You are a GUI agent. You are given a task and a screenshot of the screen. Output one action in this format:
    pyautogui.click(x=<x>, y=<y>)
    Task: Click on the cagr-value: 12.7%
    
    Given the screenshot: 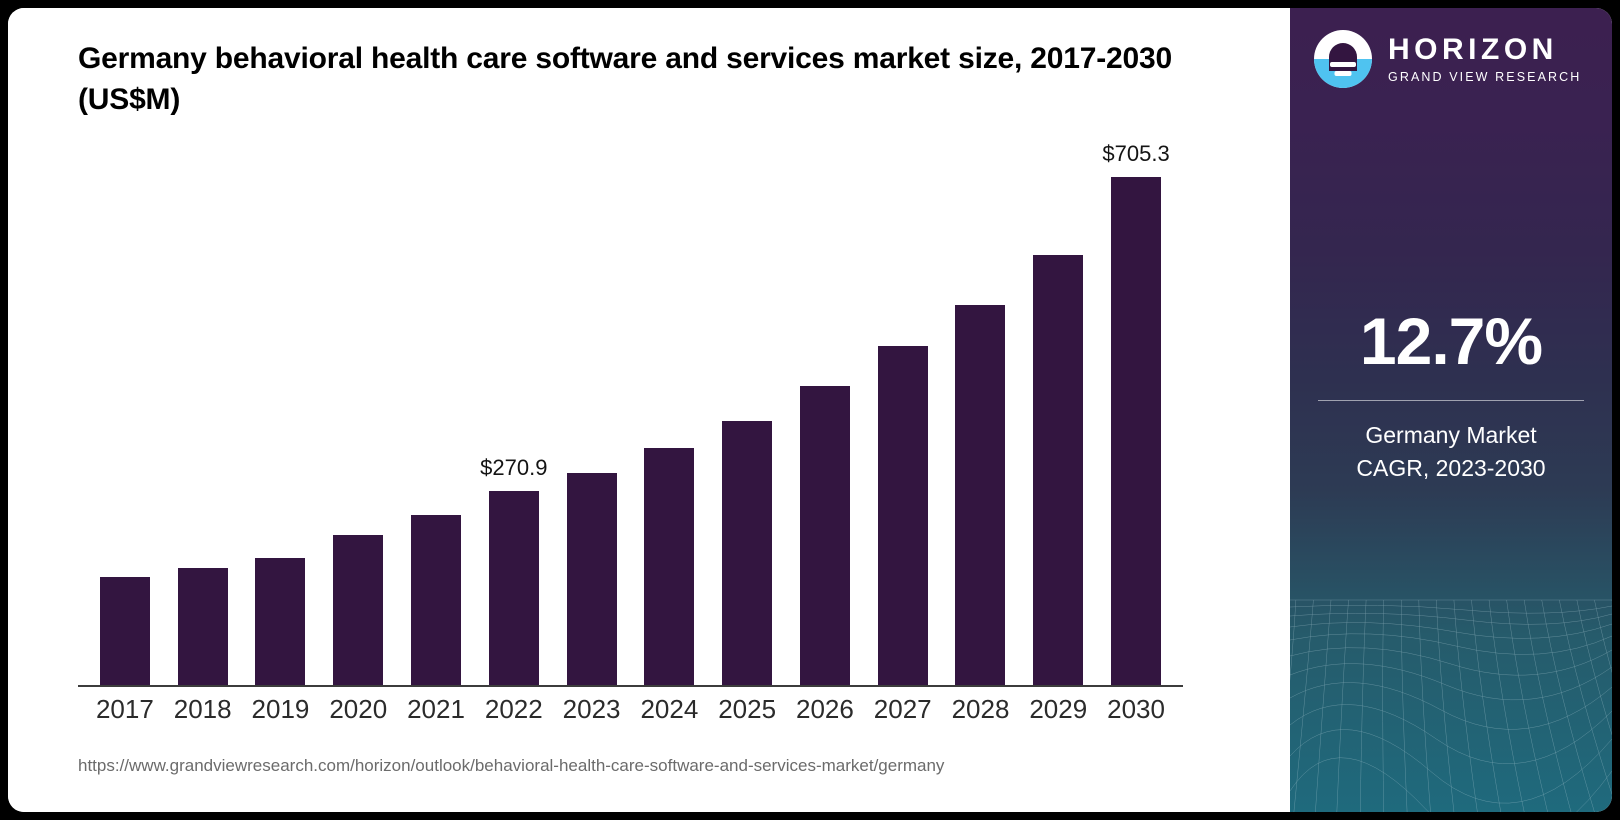 What is the action you would take?
    pyautogui.click(x=1451, y=341)
    